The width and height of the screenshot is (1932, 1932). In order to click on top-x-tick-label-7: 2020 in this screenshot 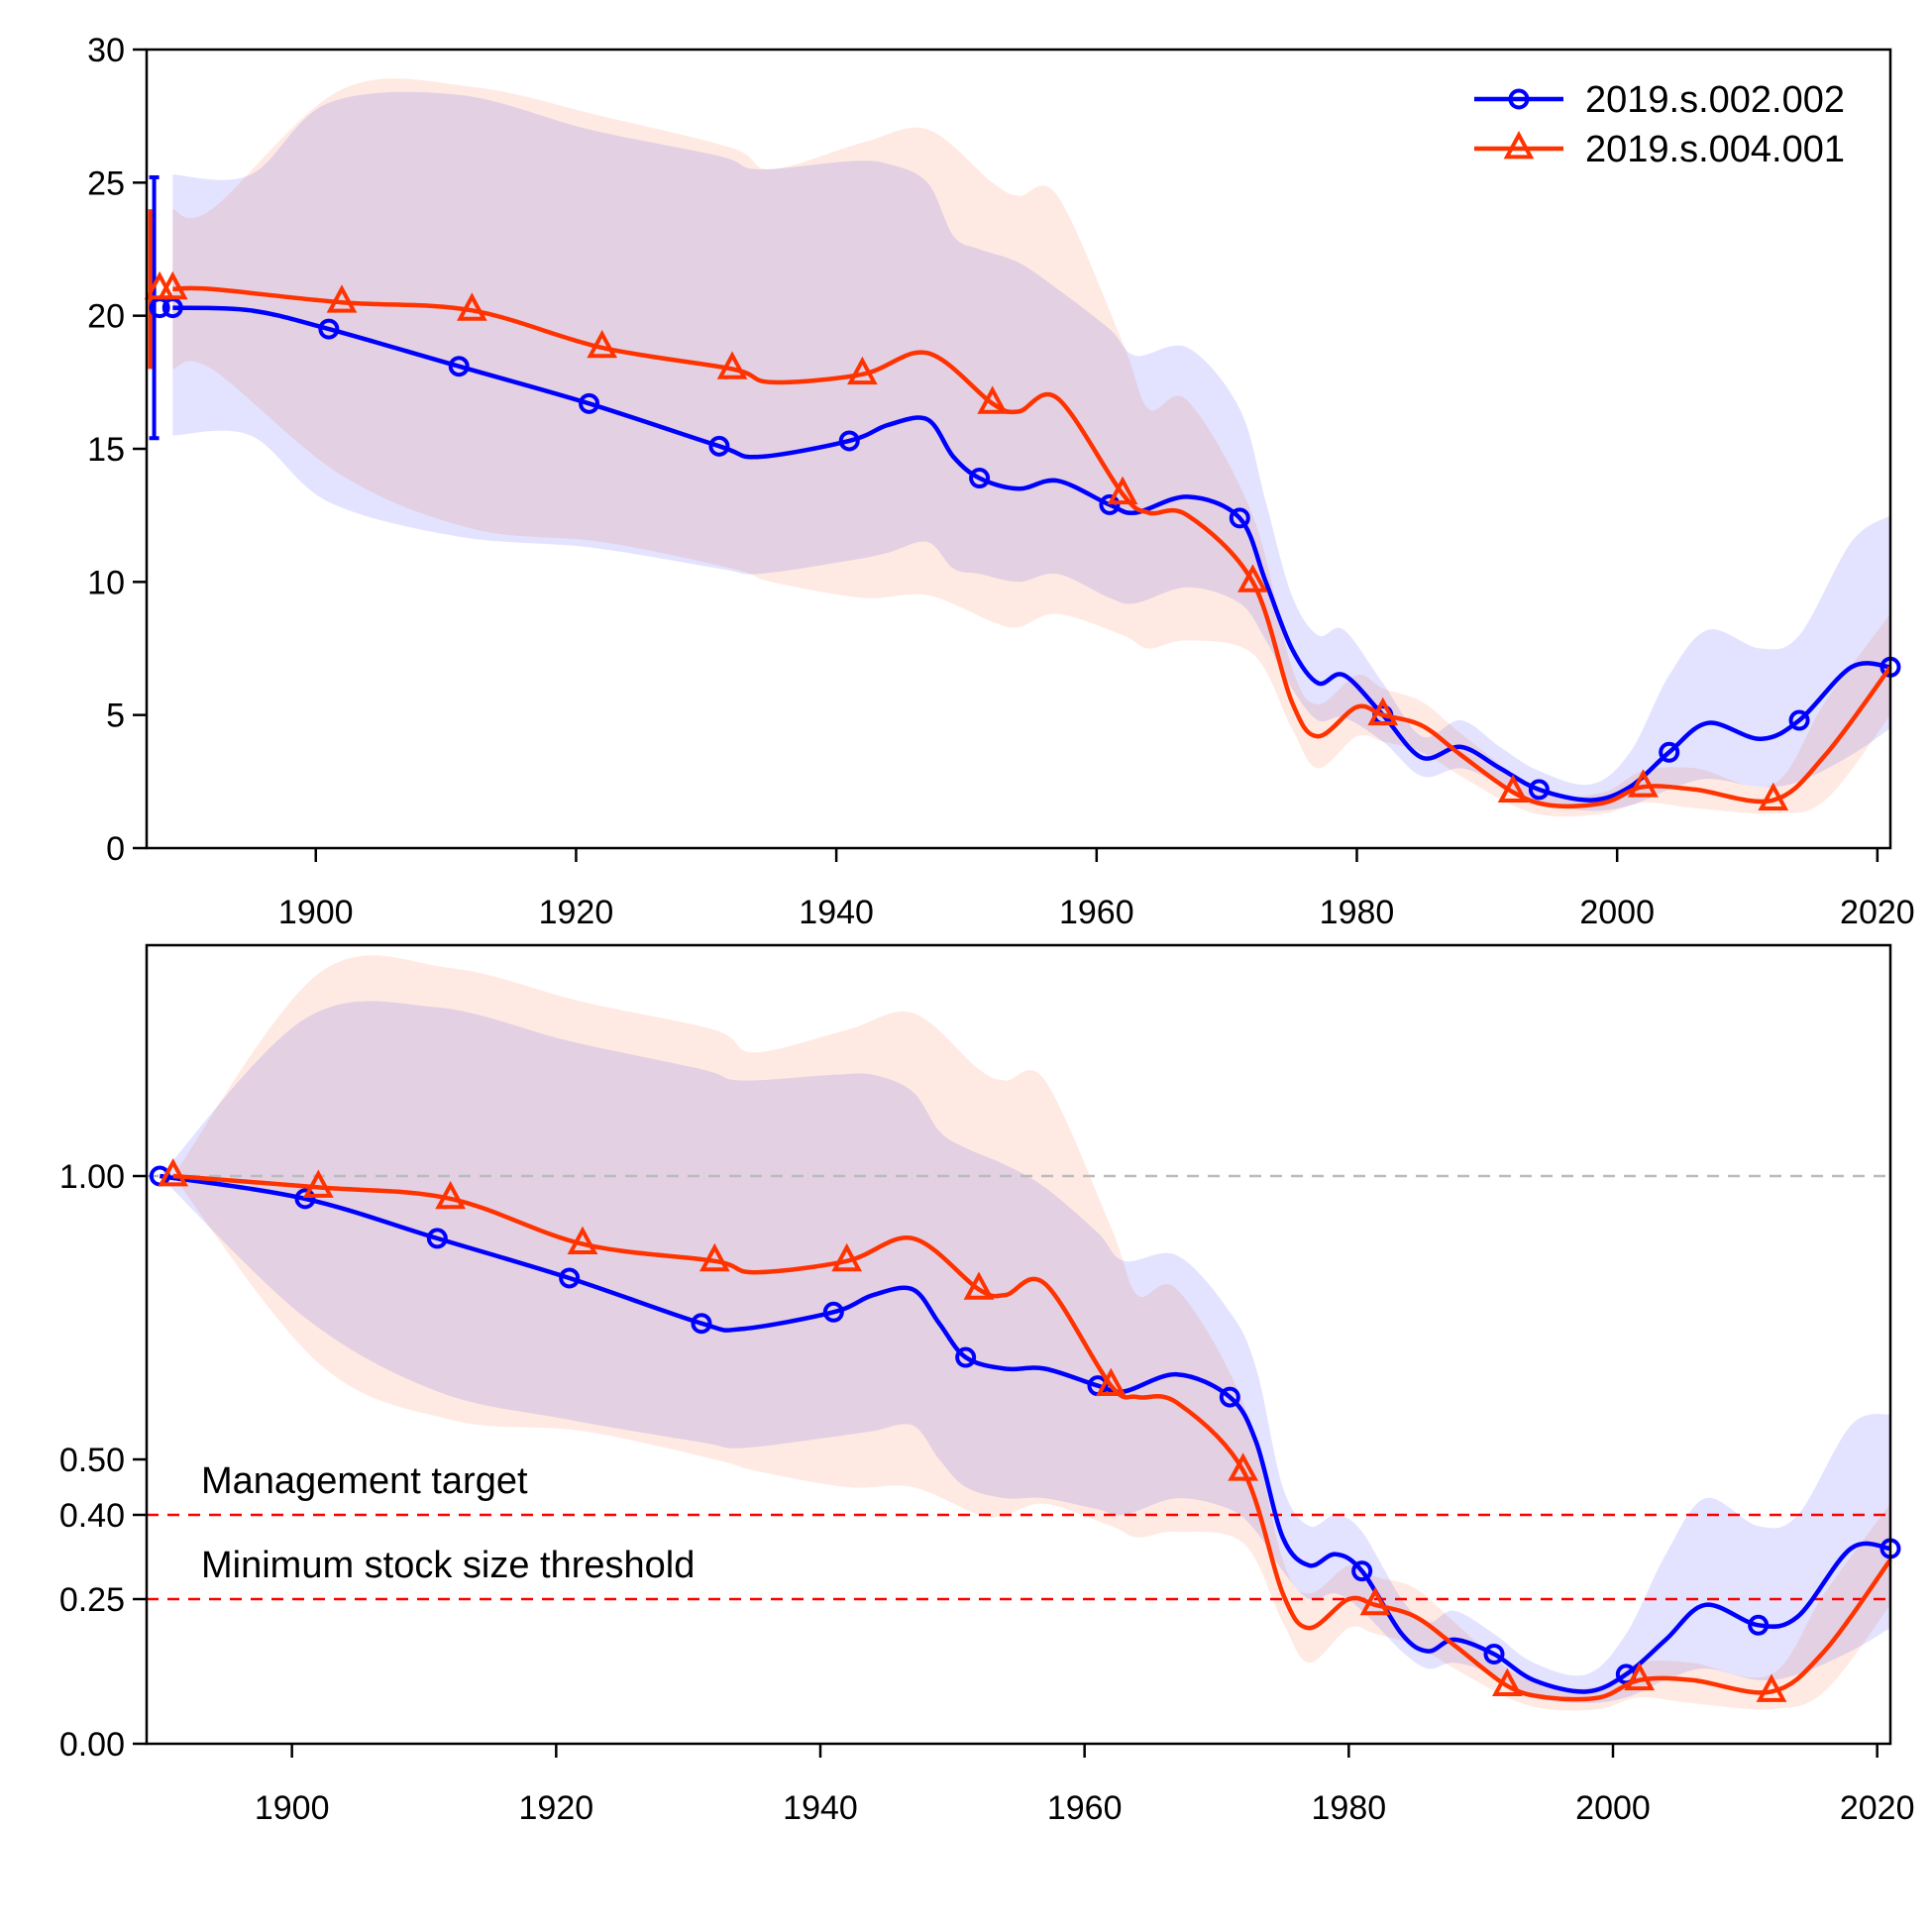, I will do `click(1878, 912)`.